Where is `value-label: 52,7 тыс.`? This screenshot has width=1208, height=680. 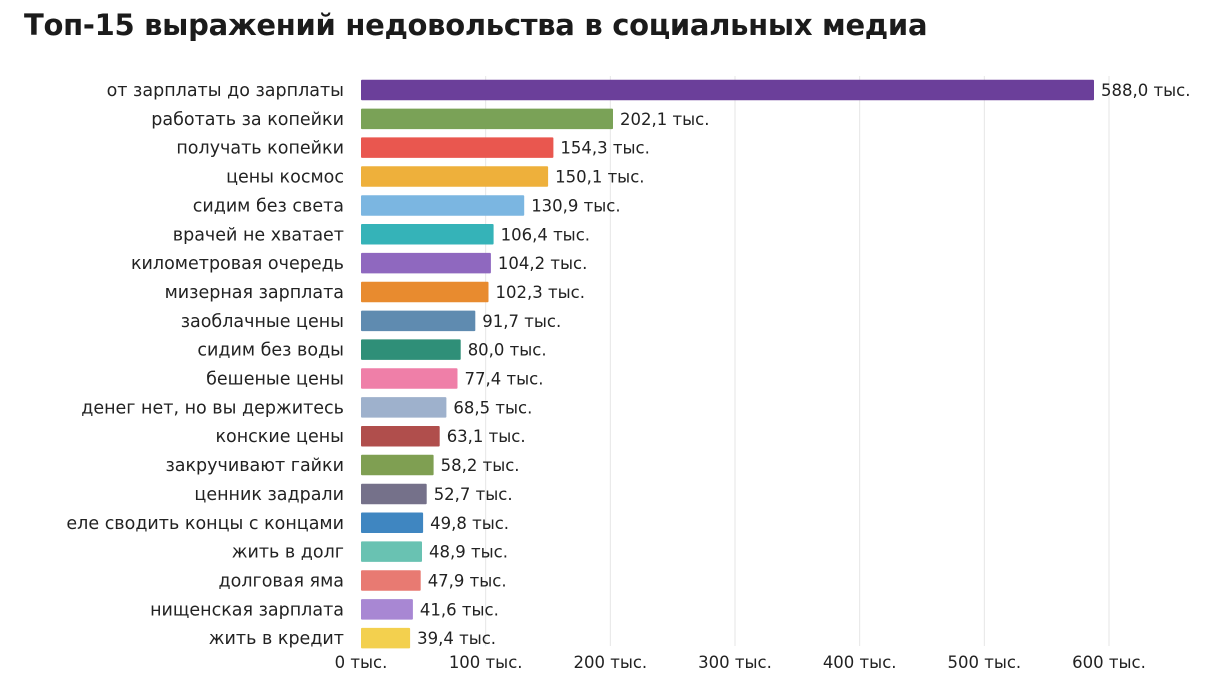
value-label: 52,7 тыс. is located at coordinates (473, 494).